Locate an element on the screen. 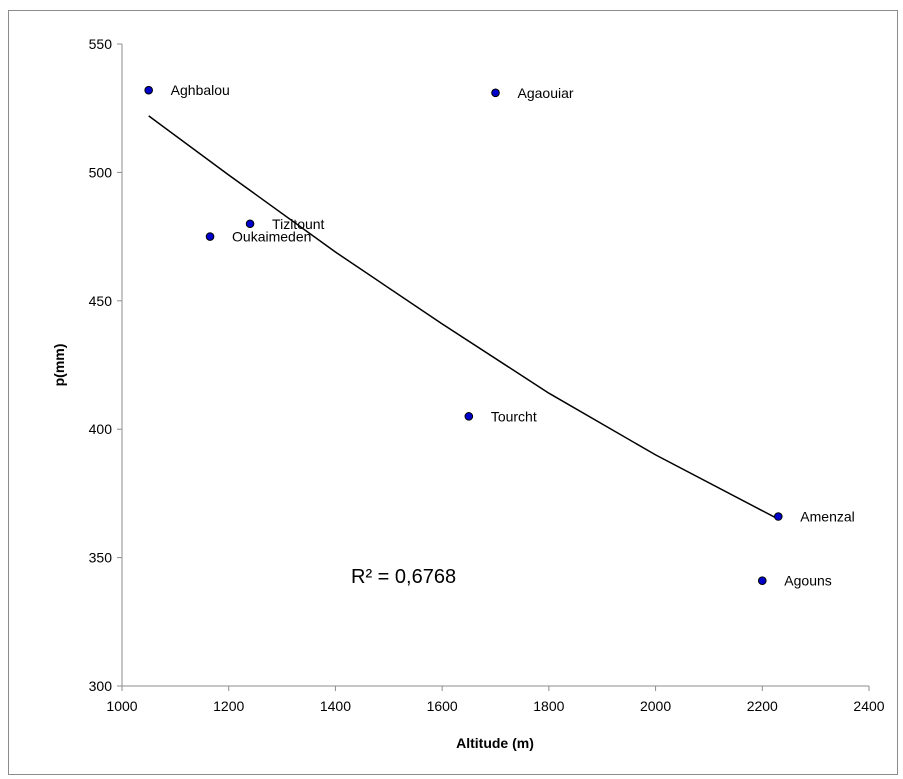  x-axis-title: Altitude (m) is located at coordinates (495, 743).